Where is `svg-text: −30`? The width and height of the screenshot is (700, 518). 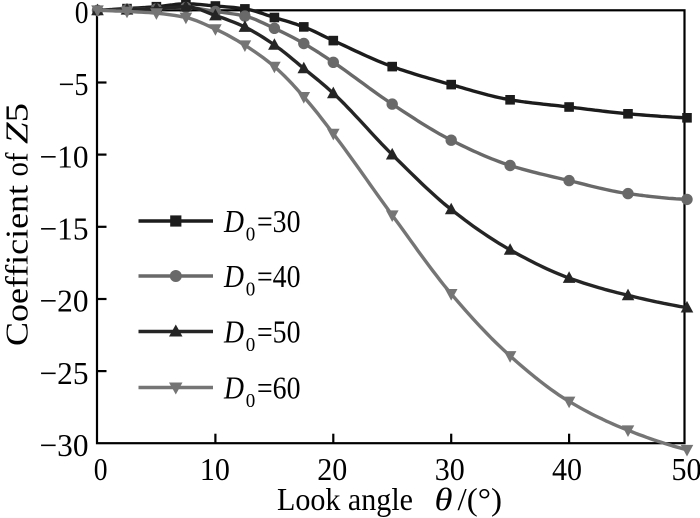 svg-text: −30 is located at coordinates (64, 445).